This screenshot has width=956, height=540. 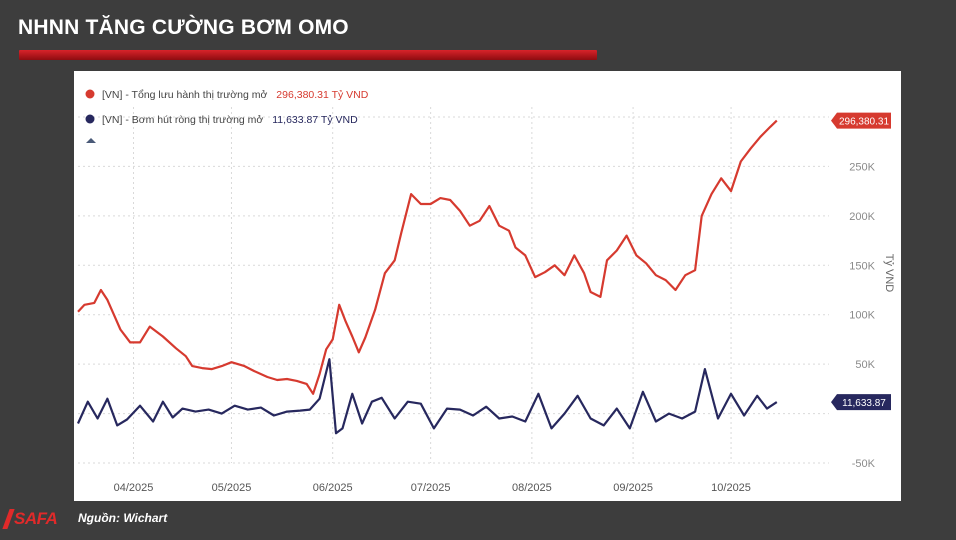 I want to click on last-value-badge: 296,380.31, so click(x=861, y=120).